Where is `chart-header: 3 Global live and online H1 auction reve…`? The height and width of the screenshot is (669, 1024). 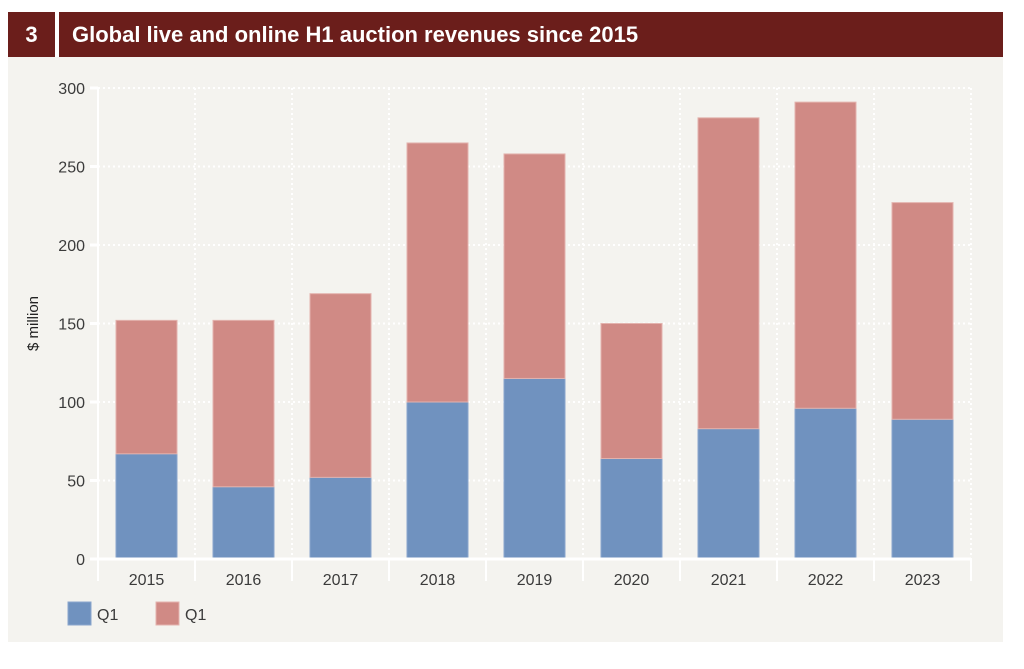
chart-header: 3 Global live and online H1 auction reve… is located at coordinates (505, 34).